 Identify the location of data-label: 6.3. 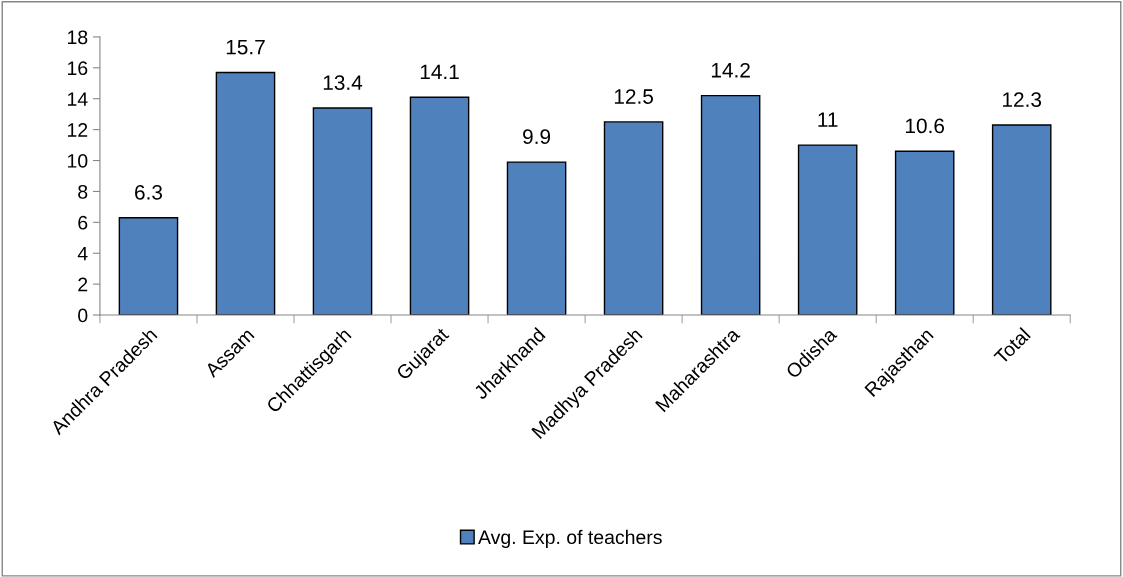
(149, 192).